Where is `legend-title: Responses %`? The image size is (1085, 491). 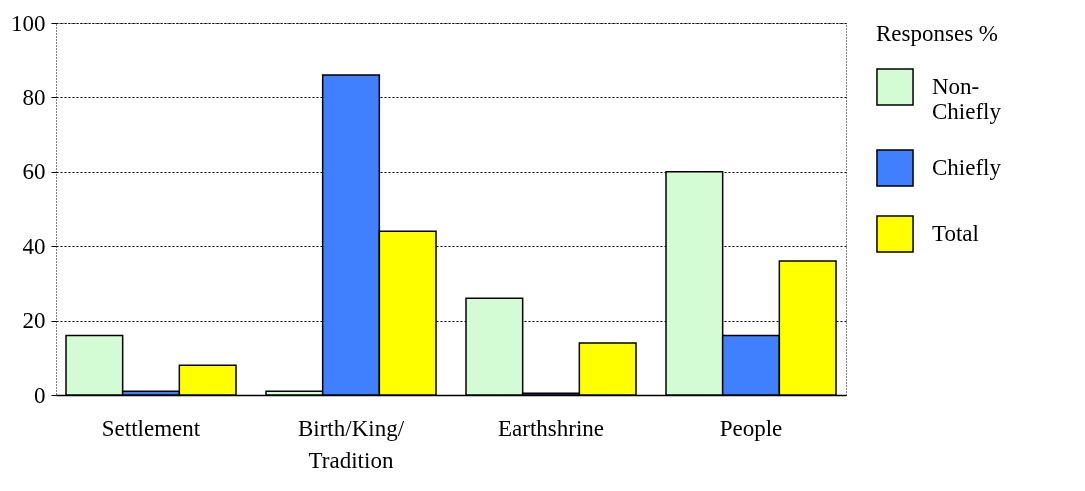
legend-title: Responses % is located at coordinates (937, 33).